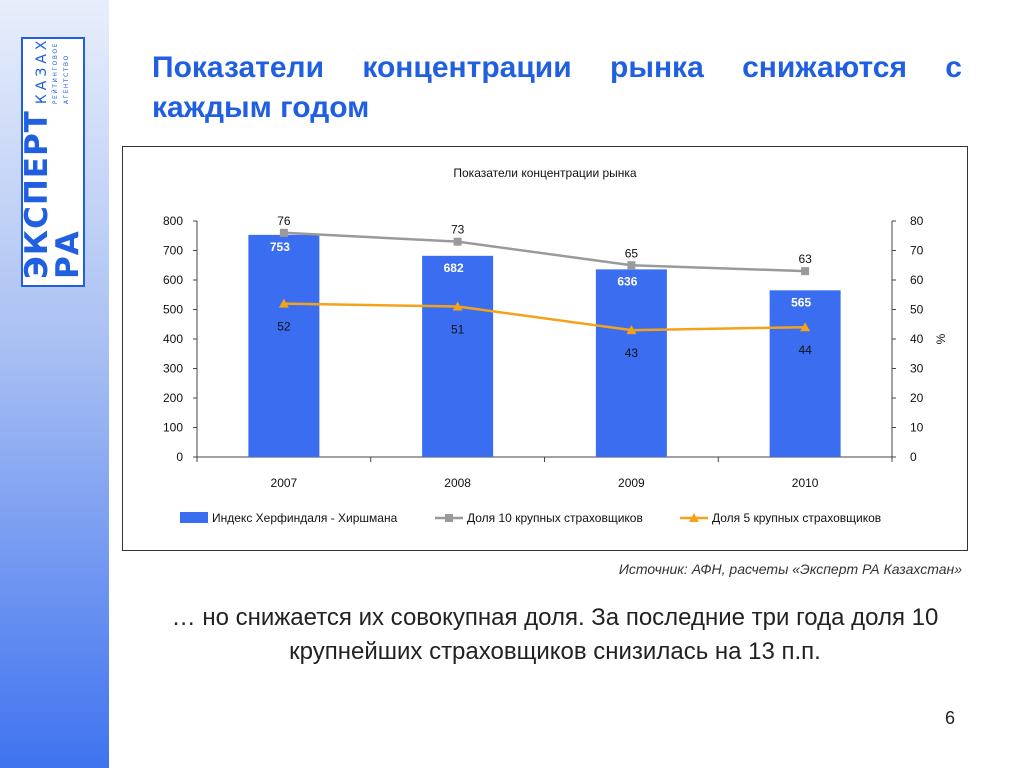 The image size is (1024, 768). I want to click on bar-value-label: 682, so click(454, 268).